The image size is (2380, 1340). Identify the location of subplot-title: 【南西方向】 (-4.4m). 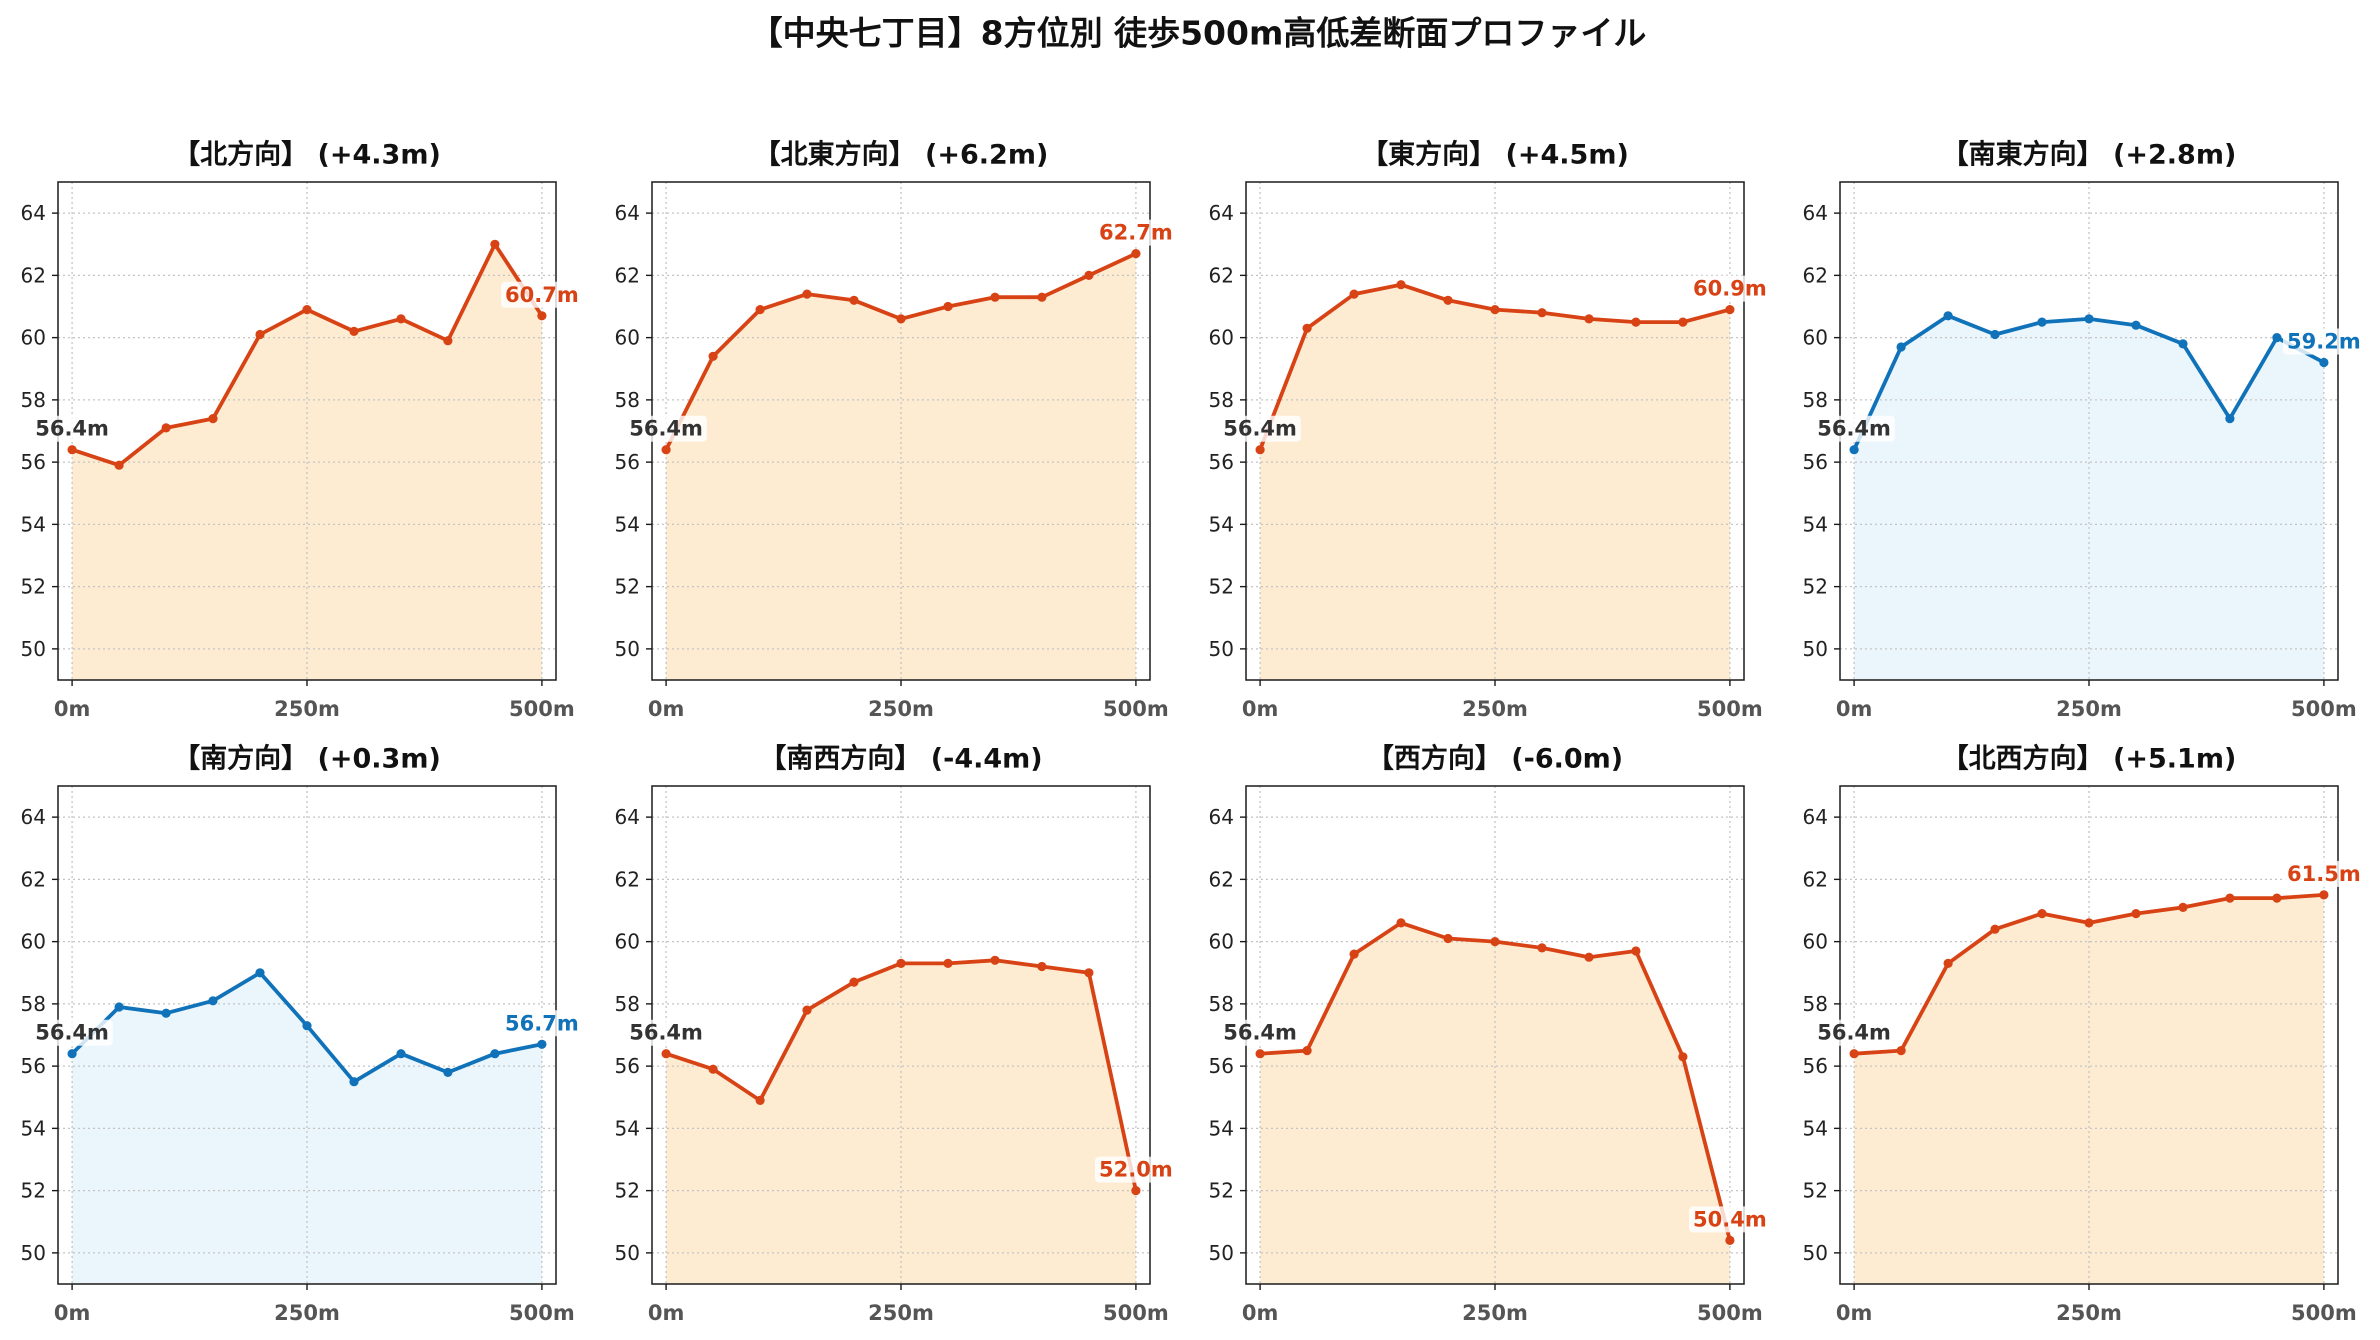
(900, 759).